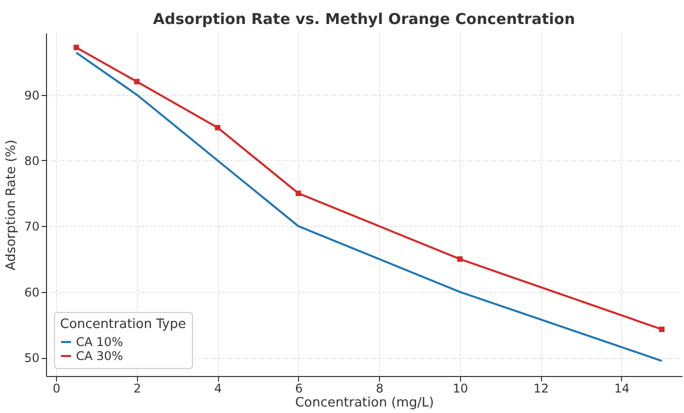  Describe the element at coordinates (32, 95) in the screenshot. I see `y-tick-label: 90` at that location.